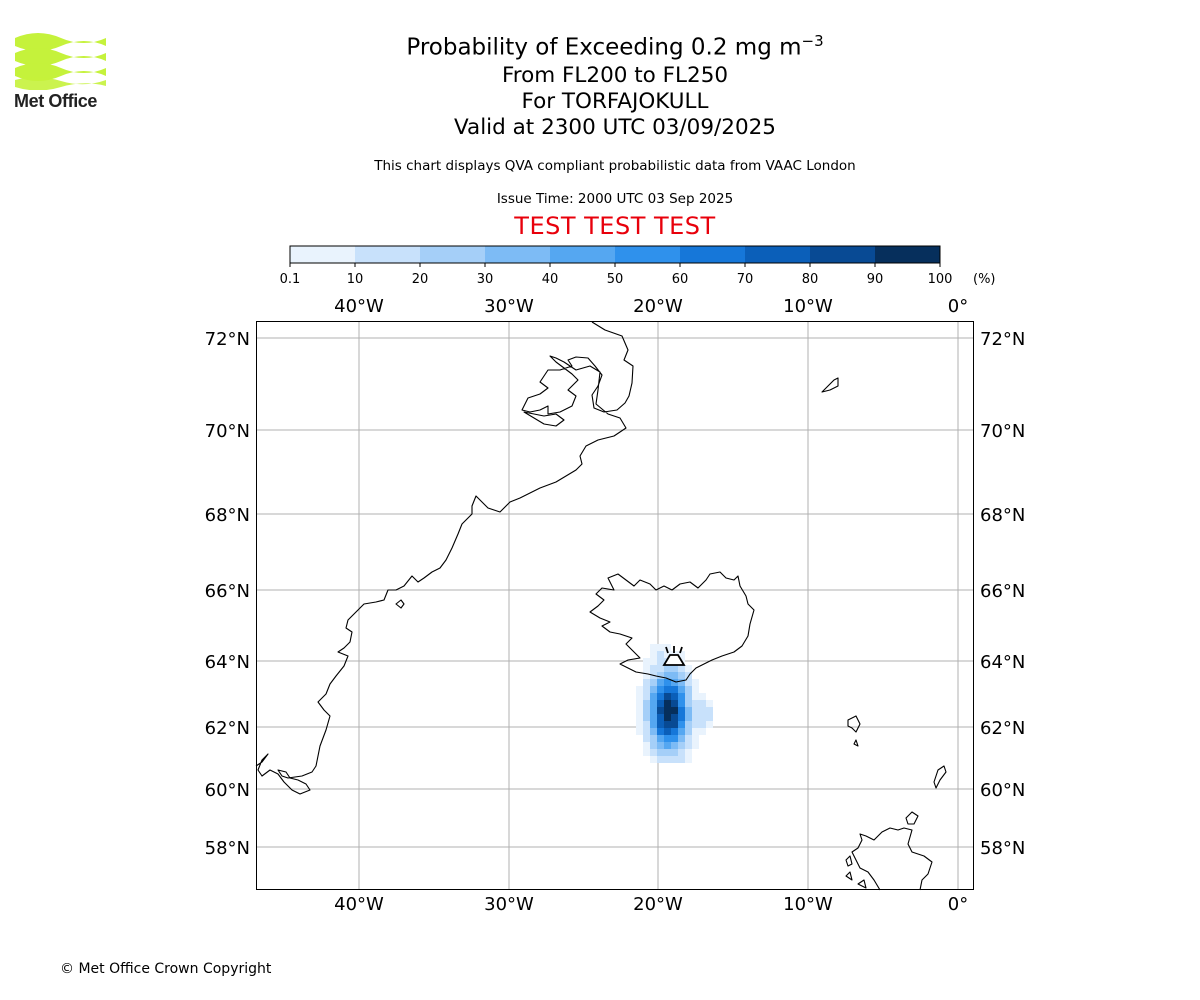 This screenshot has height=1000, width=1200. I want to click on lat-label-right: 60°N, so click(1002, 790).